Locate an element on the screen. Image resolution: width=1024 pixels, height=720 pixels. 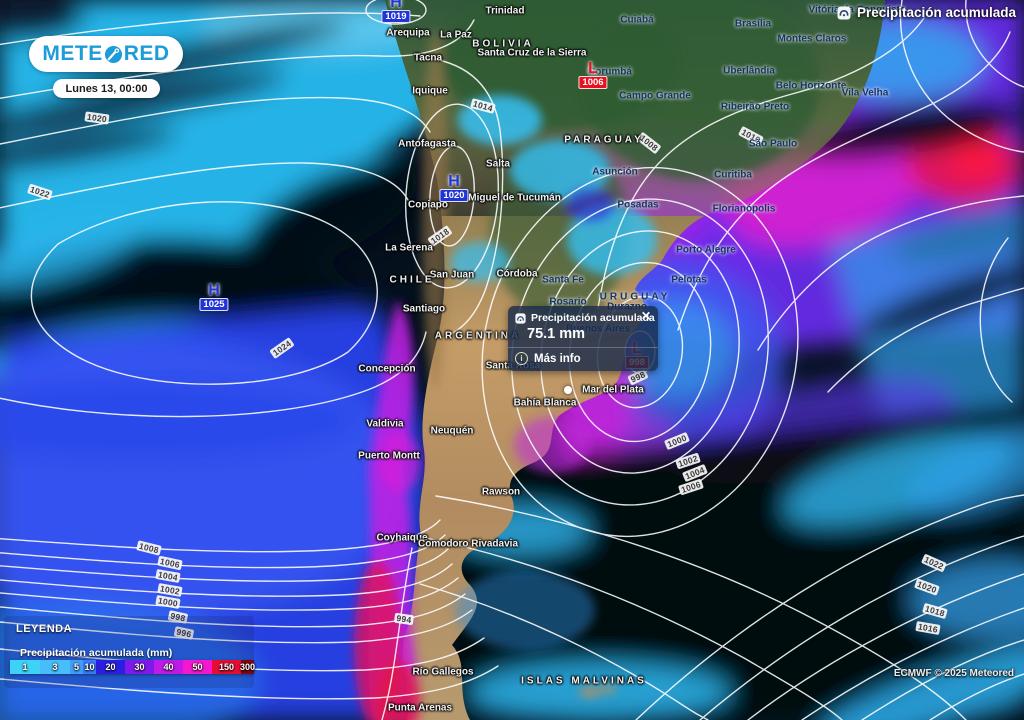
isobar-label: 1004 is located at coordinates (168, 576).